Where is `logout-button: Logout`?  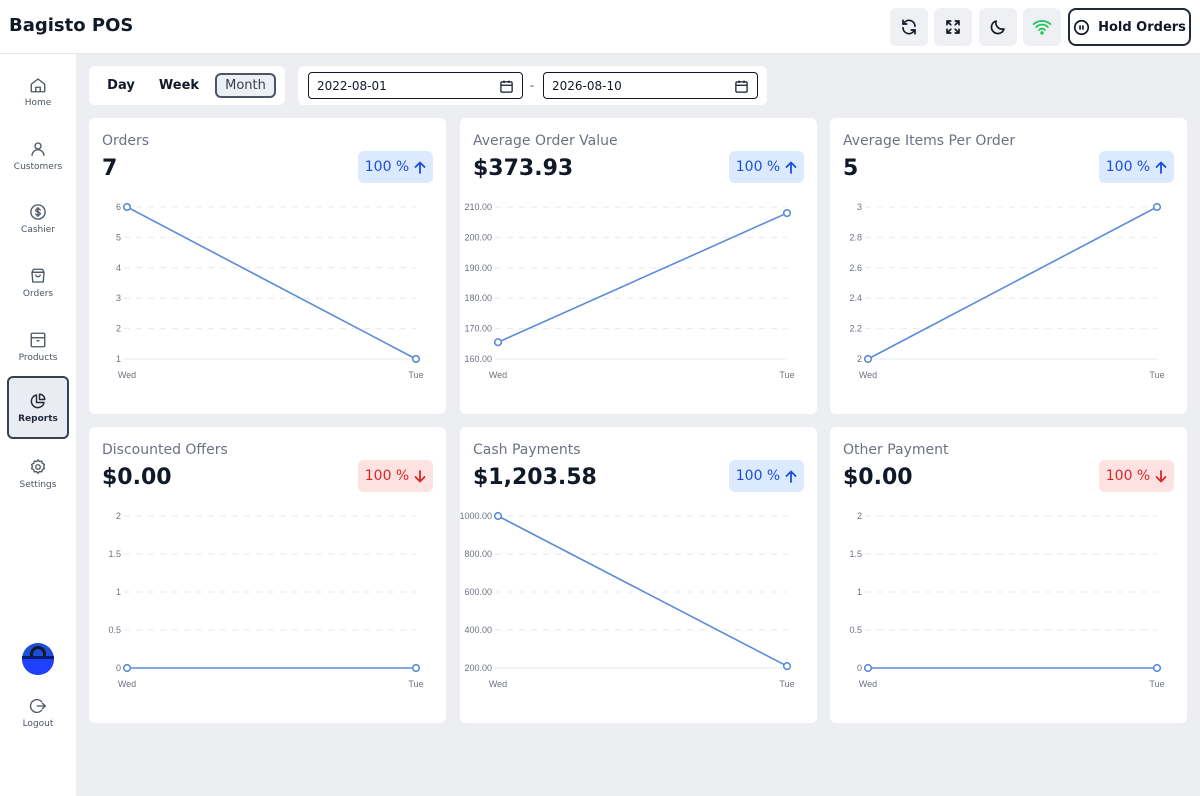 logout-button: Logout is located at coordinates (38, 713).